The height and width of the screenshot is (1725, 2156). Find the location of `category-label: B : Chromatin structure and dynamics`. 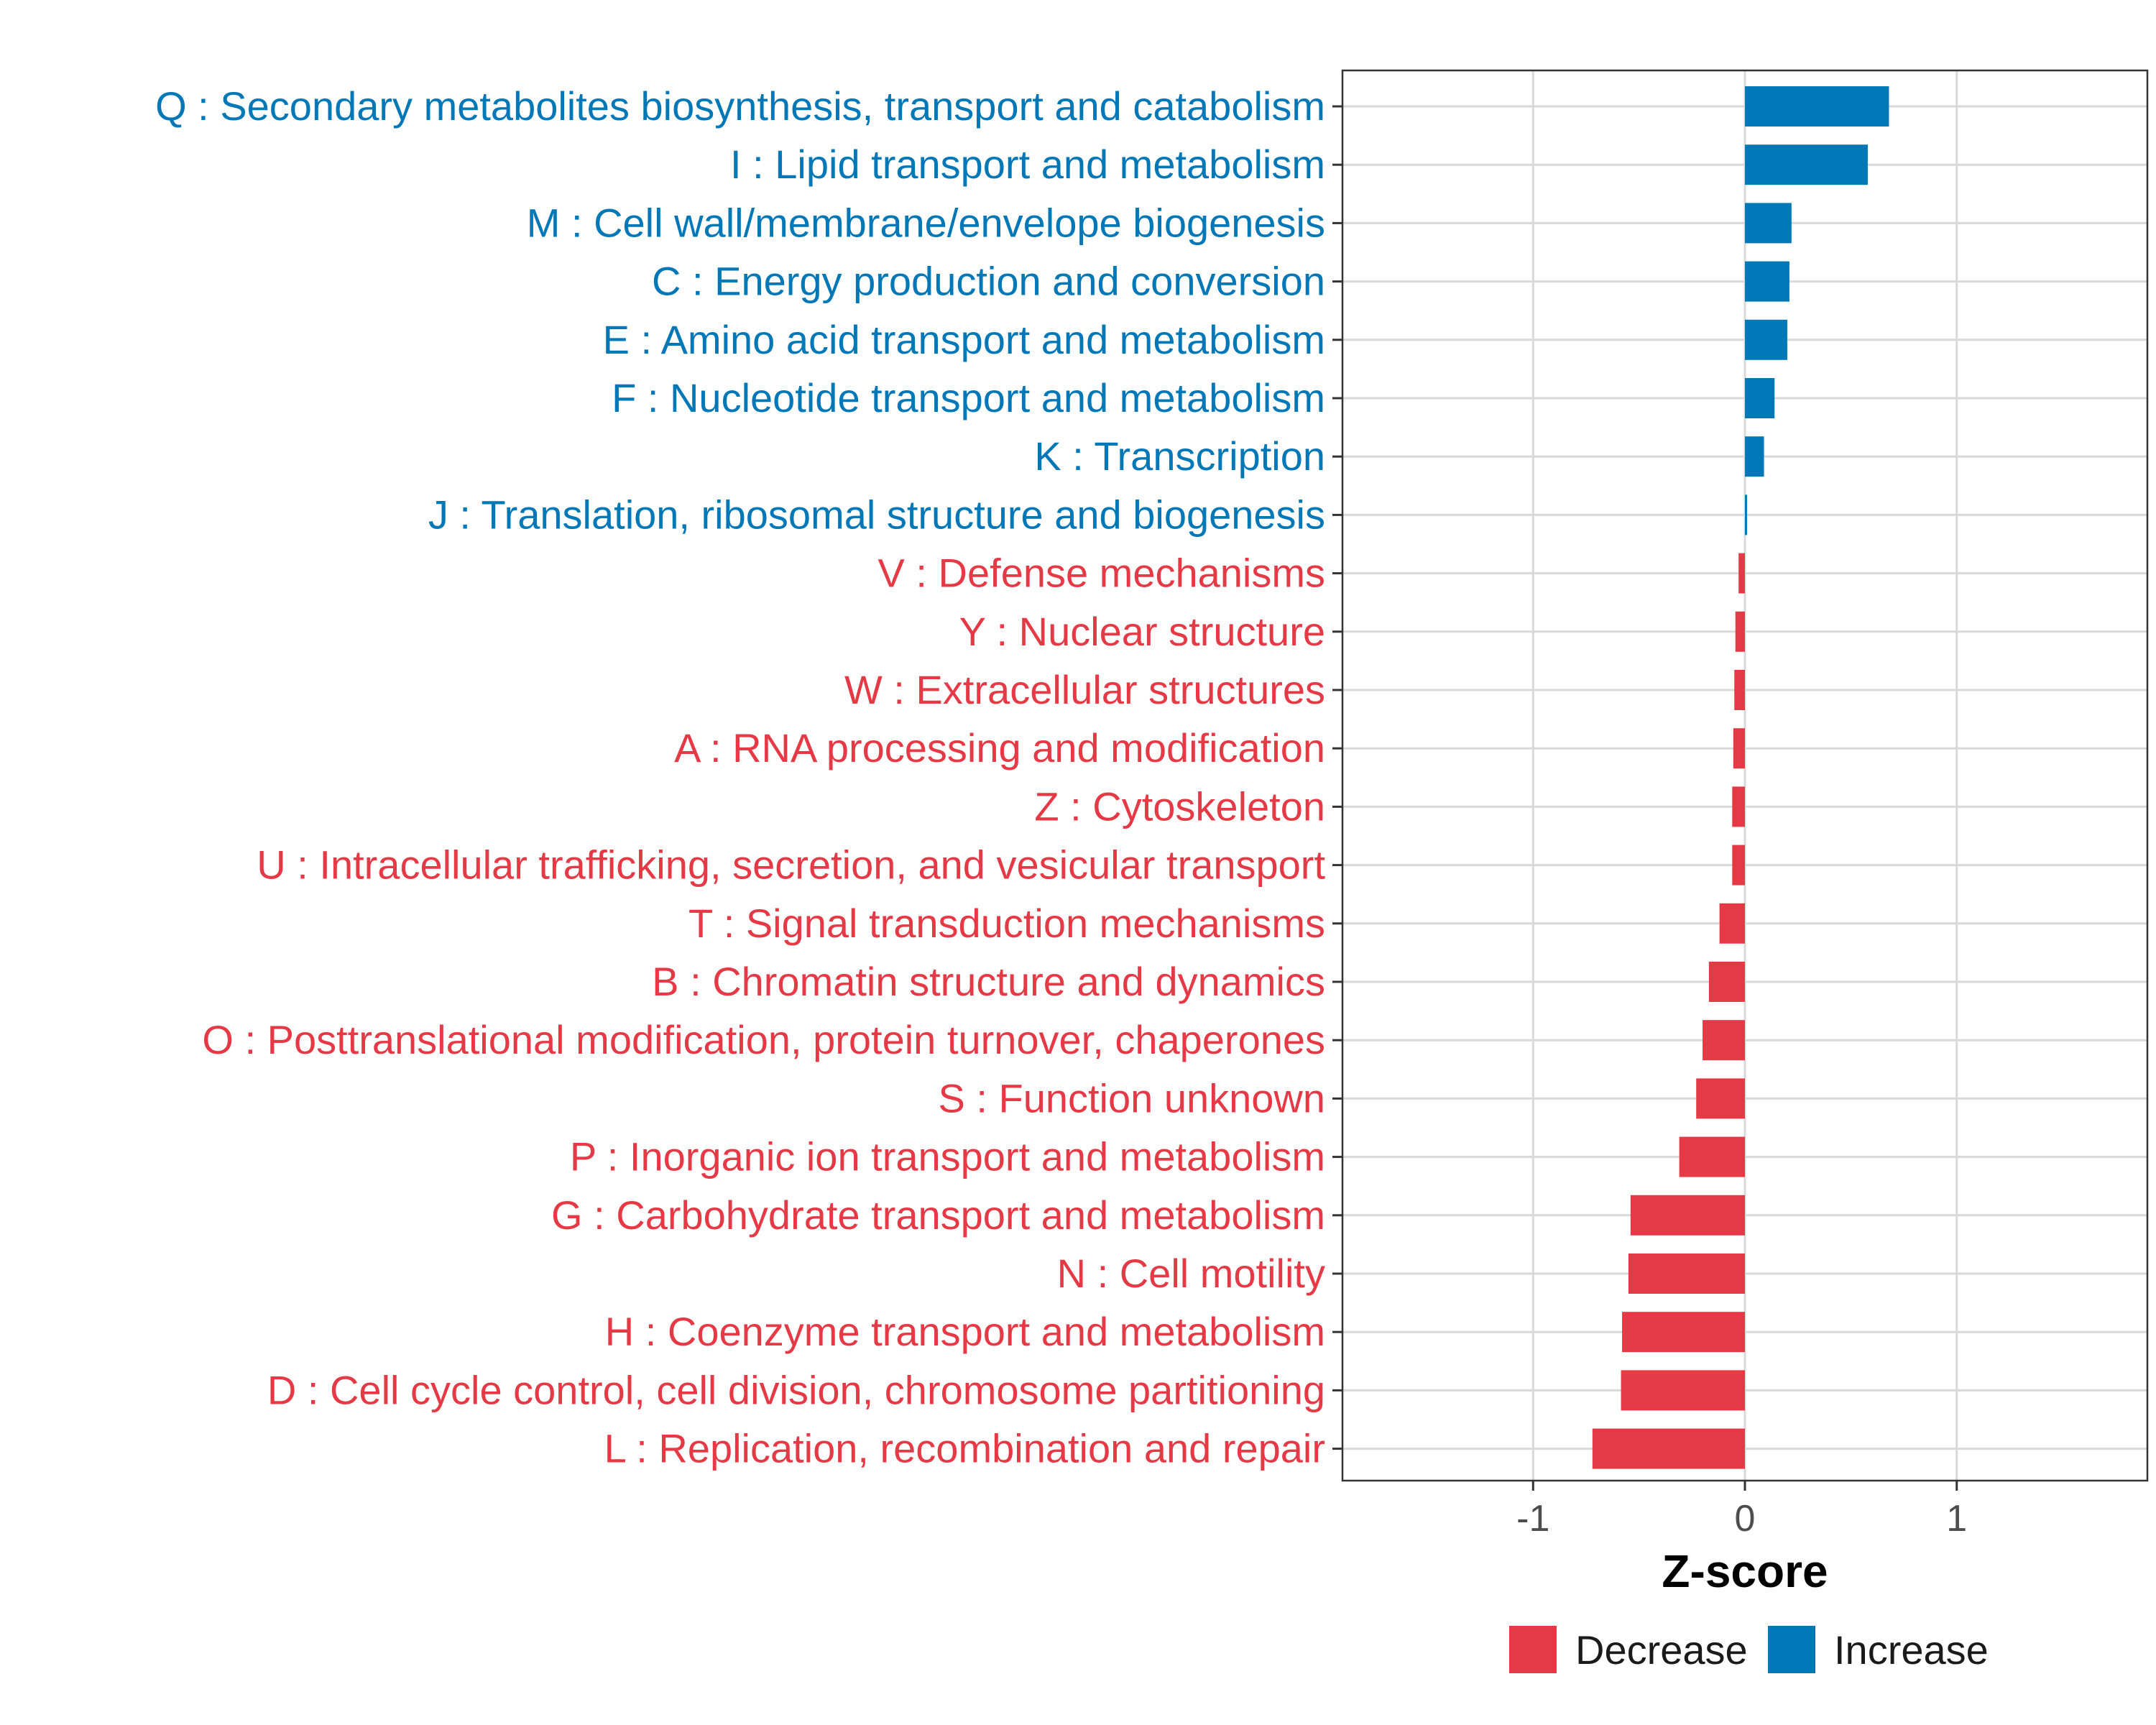

category-label: B : Chromatin structure and dynamics is located at coordinates (988, 981).